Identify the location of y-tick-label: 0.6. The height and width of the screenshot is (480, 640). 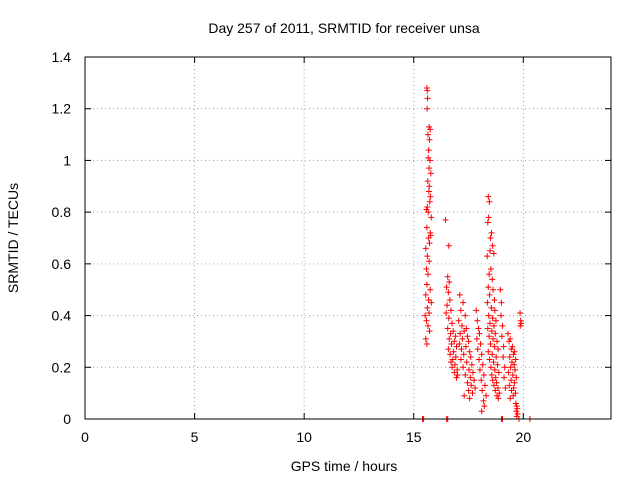
(62, 264).